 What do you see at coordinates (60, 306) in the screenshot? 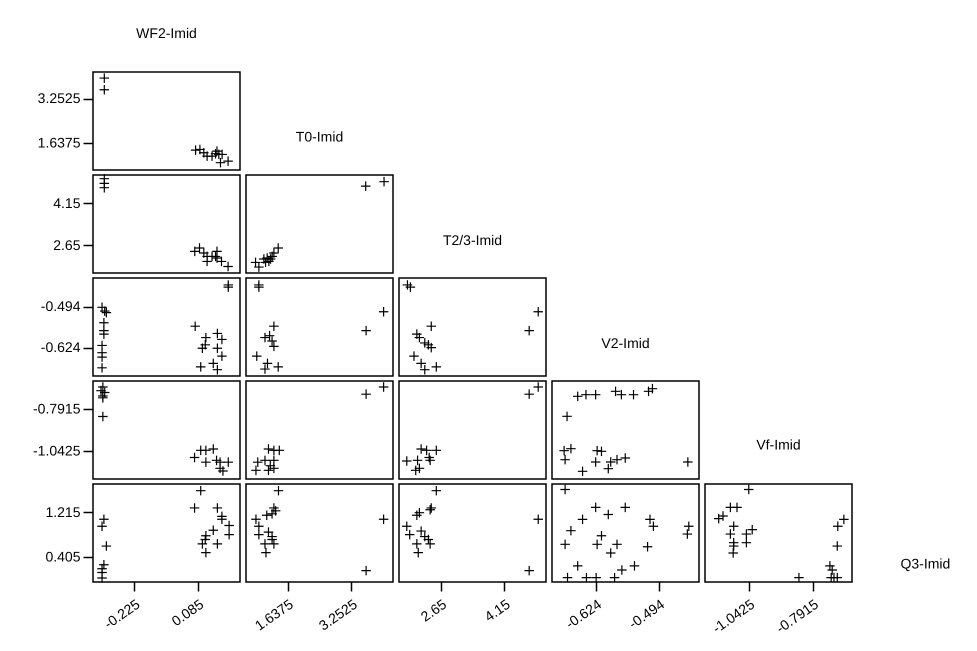
I see `y-tick-label: -0.494` at bounding box center [60, 306].